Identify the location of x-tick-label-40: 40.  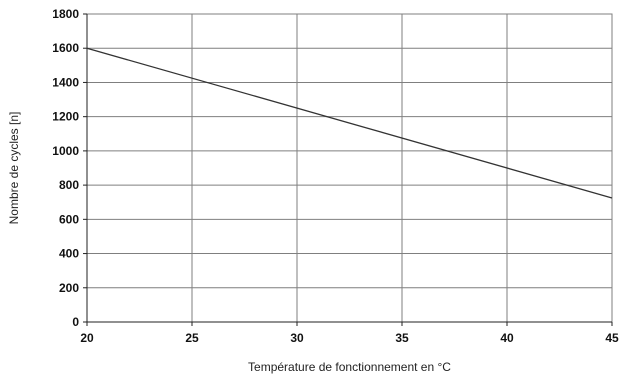
(507, 338).